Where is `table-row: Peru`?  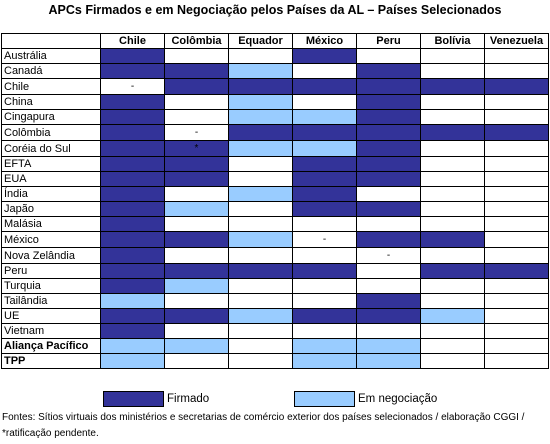
table-row: Peru is located at coordinates (275, 271).